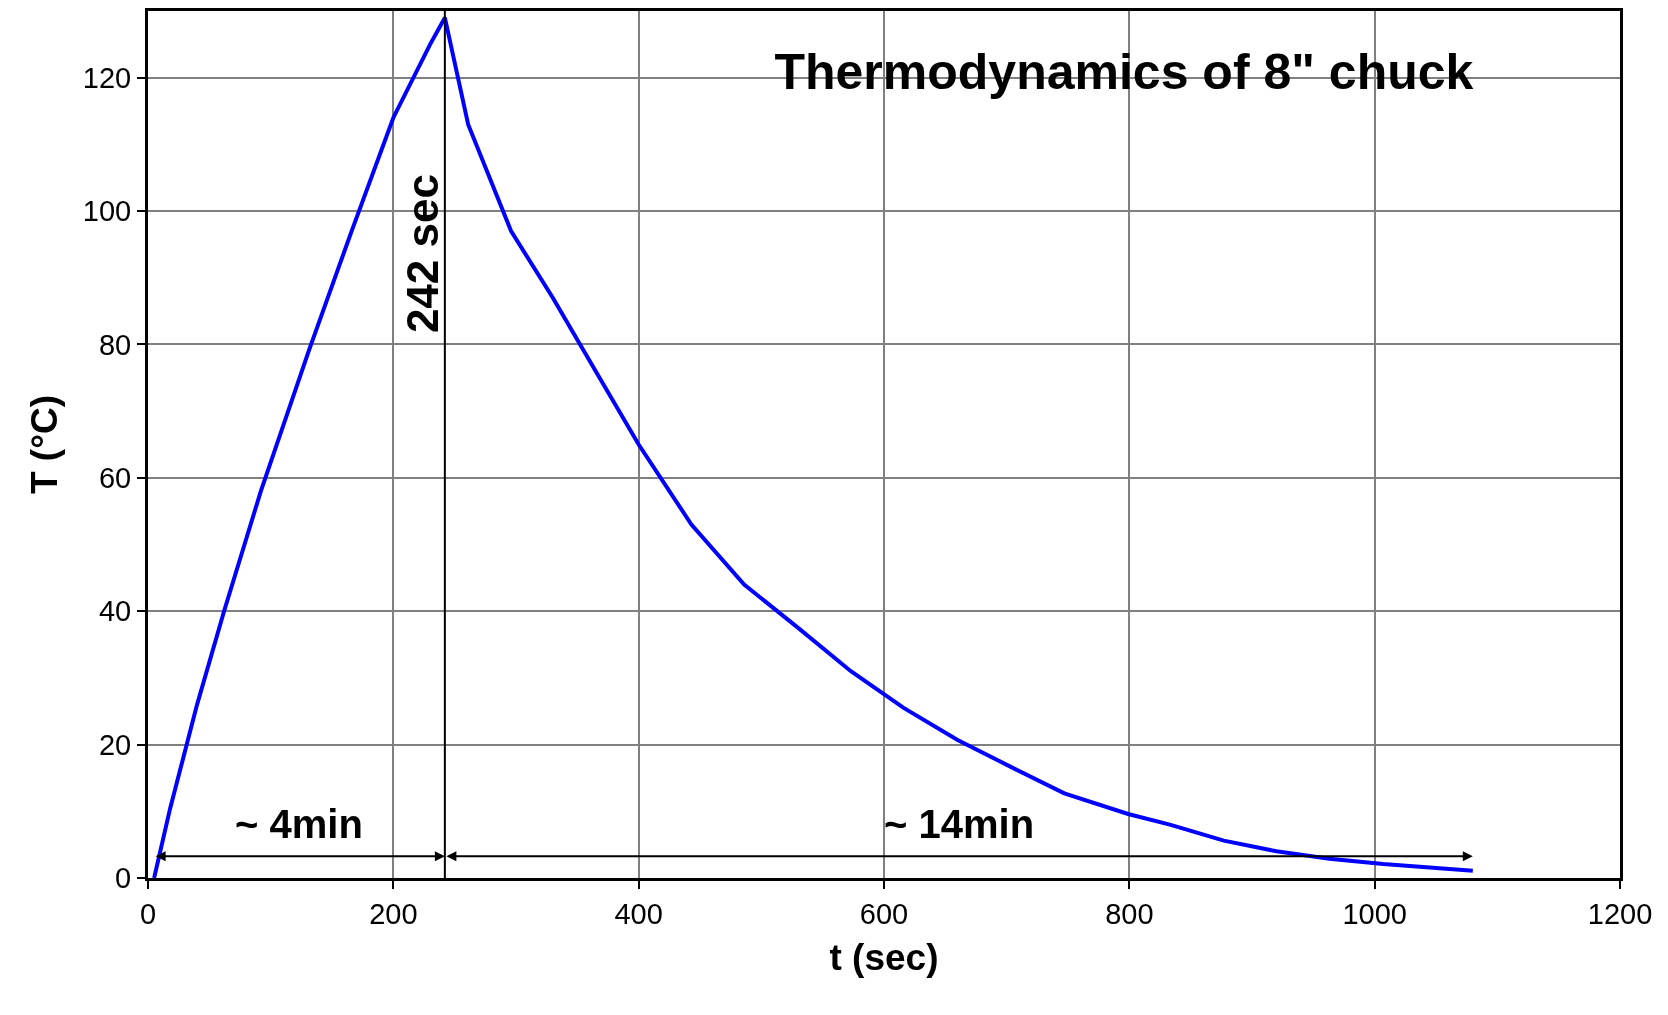 The image size is (1668, 1015). I want to click on x-tick-label: 1200, so click(1620, 913).